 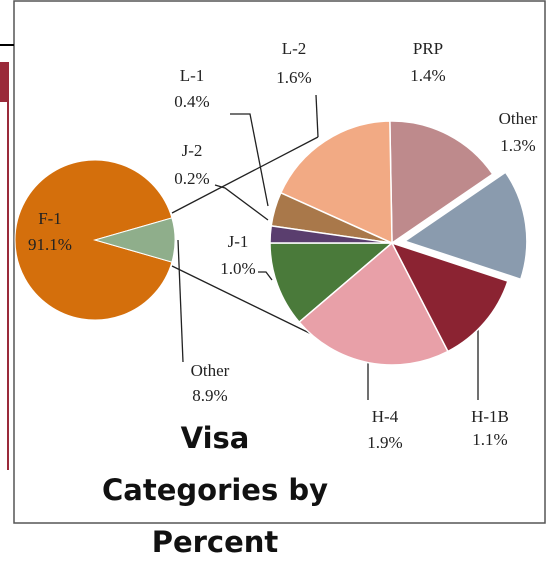 I want to click on slice-label: L-1, so click(x=192, y=75).